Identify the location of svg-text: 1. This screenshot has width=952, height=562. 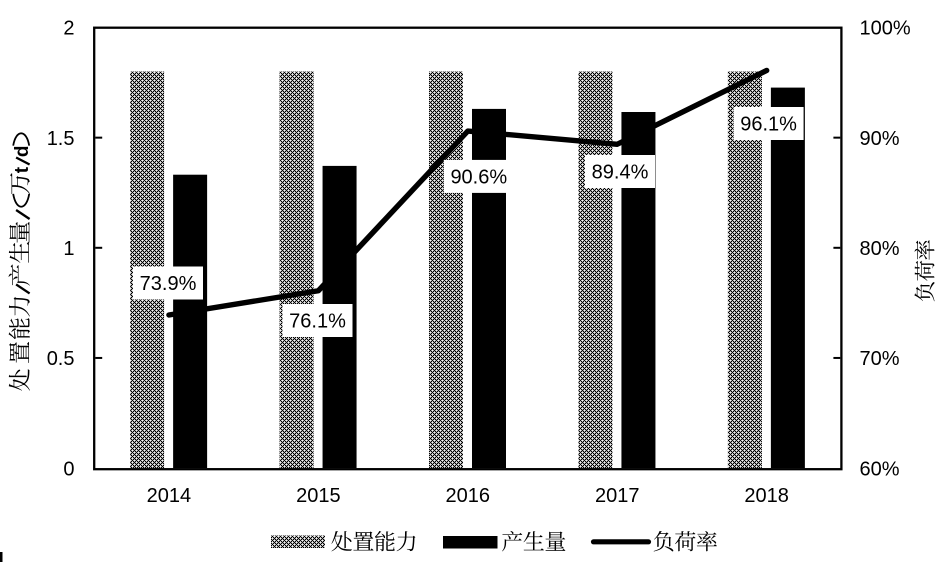
(68, 249).